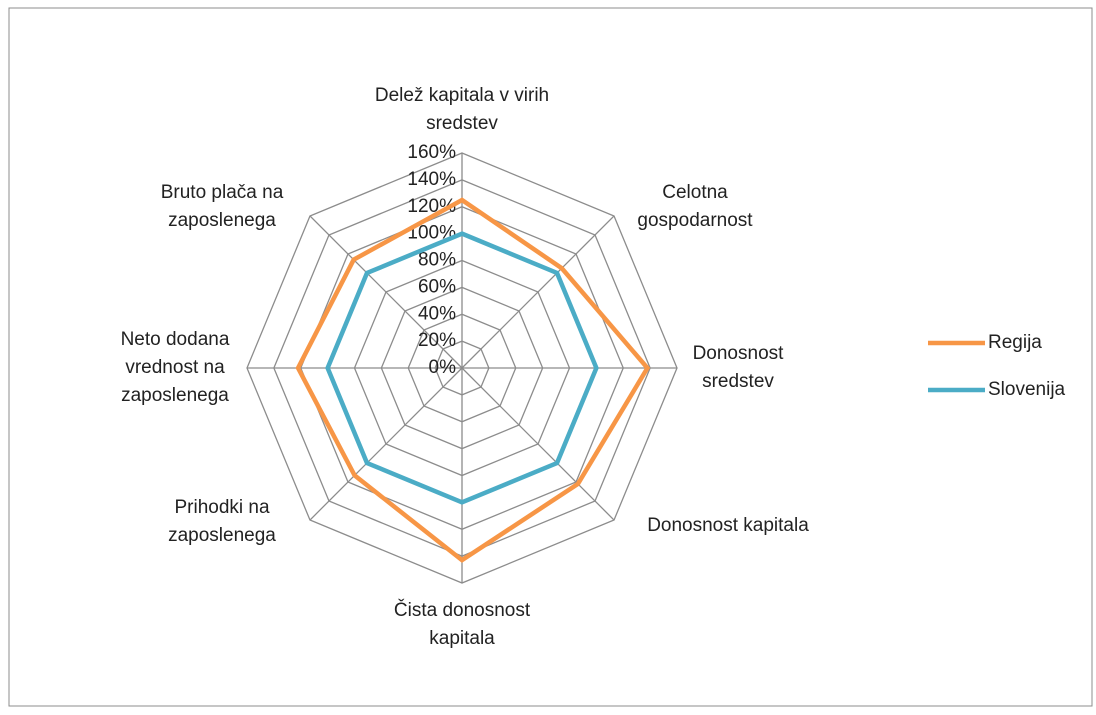 Image resolution: width=1096 pixels, height=715 pixels. What do you see at coordinates (728, 525) in the screenshot?
I see `category-label: Donosnost kapitala` at bounding box center [728, 525].